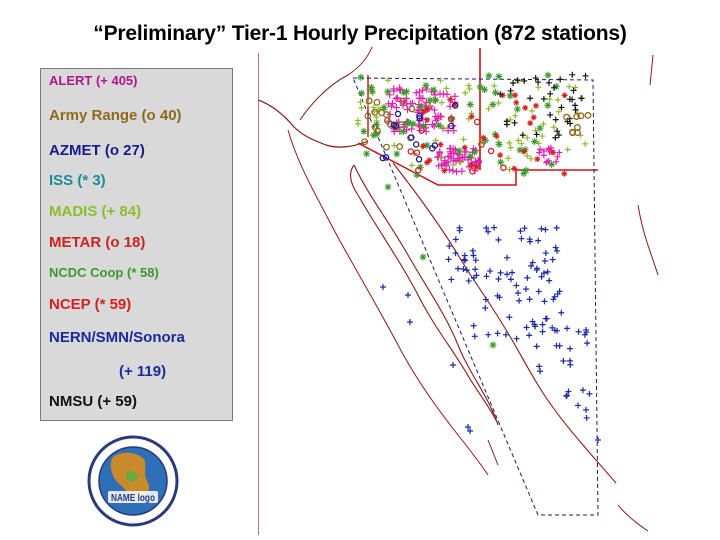 This screenshot has width=720, height=540. What do you see at coordinates (115, 115) in the screenshot?
I see `legend-item: Army Range (o 40)` at bounding box center [115, 115].